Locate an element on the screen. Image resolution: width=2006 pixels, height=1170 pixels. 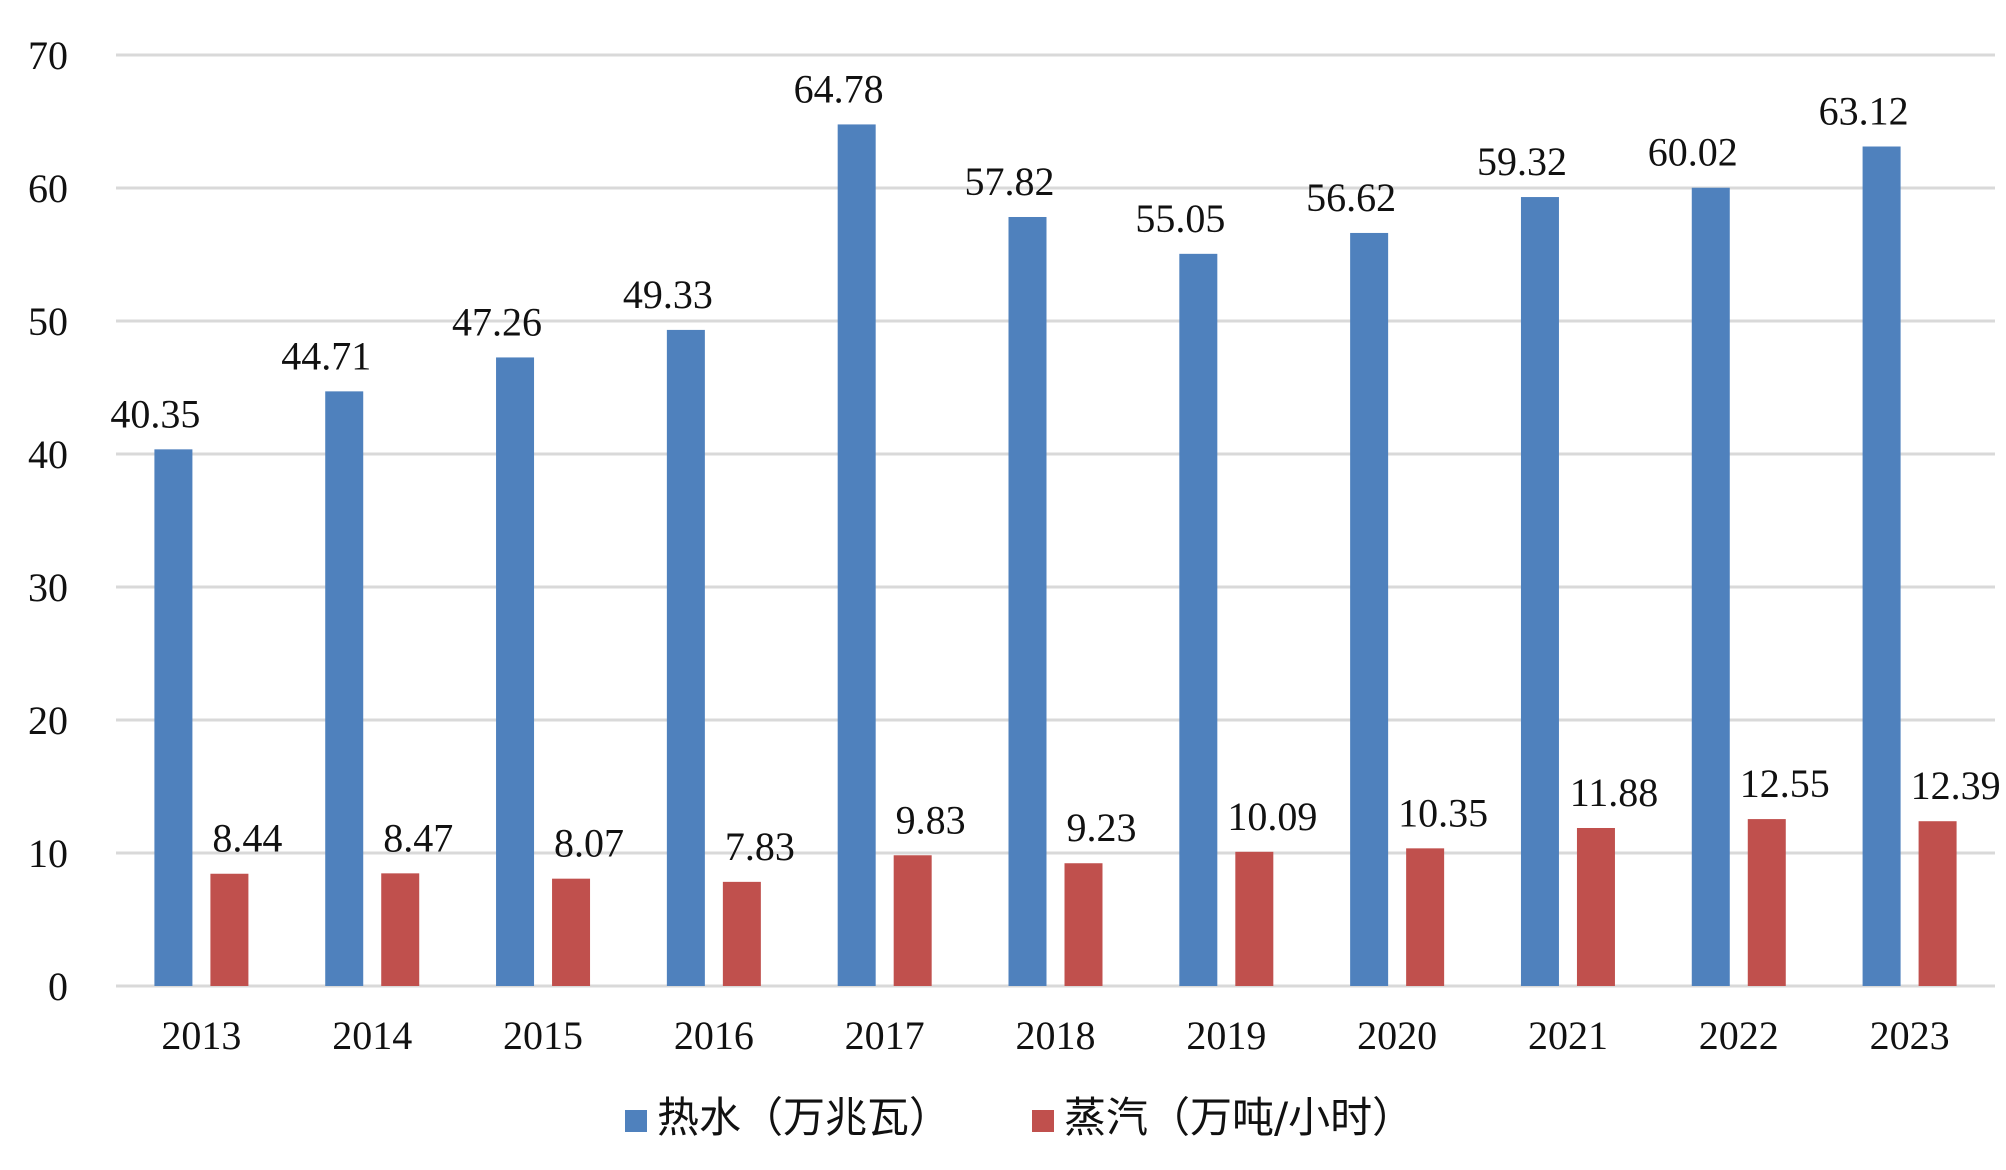
data-label: 11.88 is located at coordinates (1614, 792).